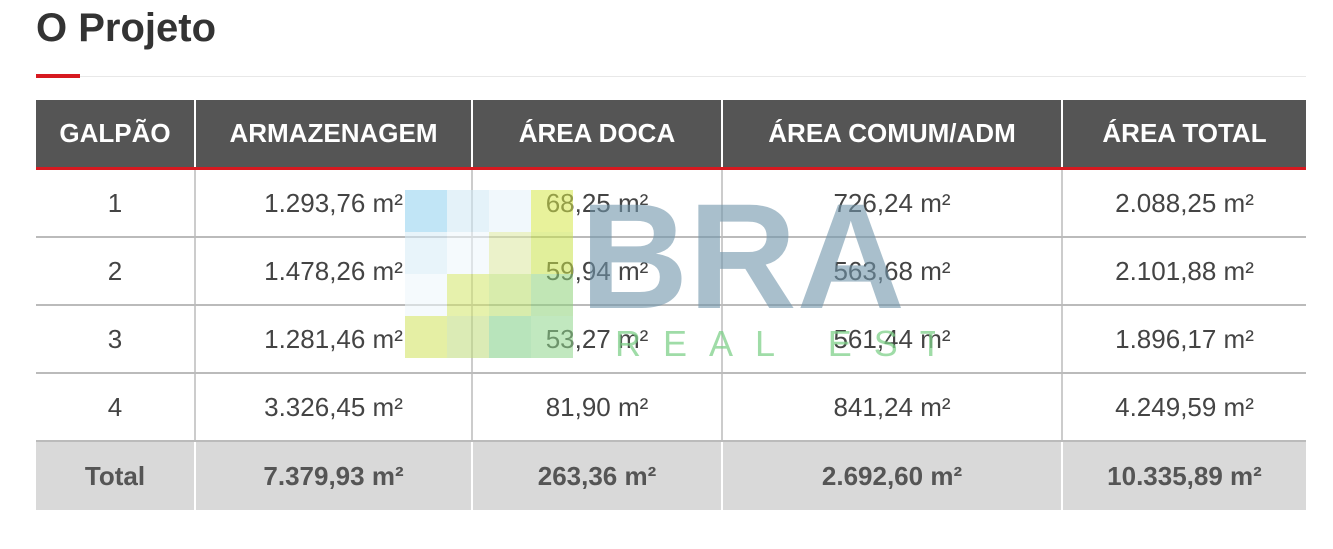 This screenshot has width=1333, height=549. I want to click on page-title: O Projeto, so click(126, 28).